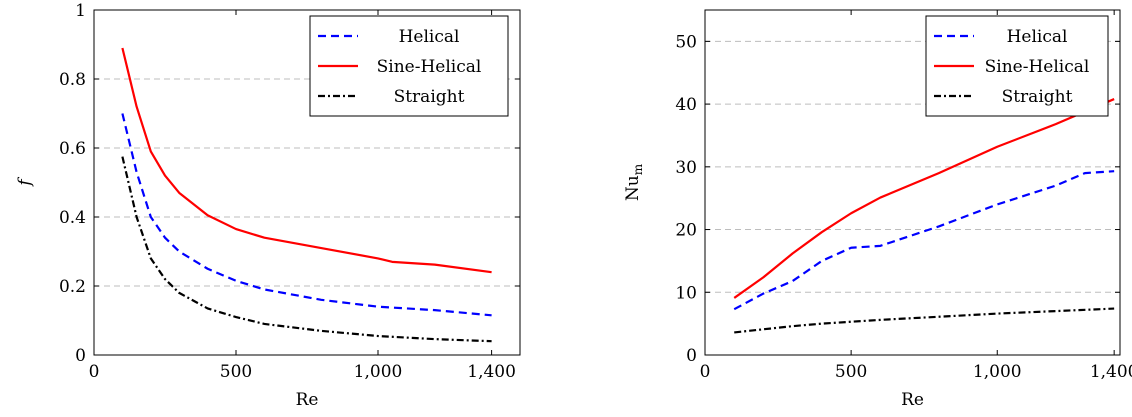 This screenshot has height=417, width=1132. I want to click on y-tick-label: 40, so click(686, 105).